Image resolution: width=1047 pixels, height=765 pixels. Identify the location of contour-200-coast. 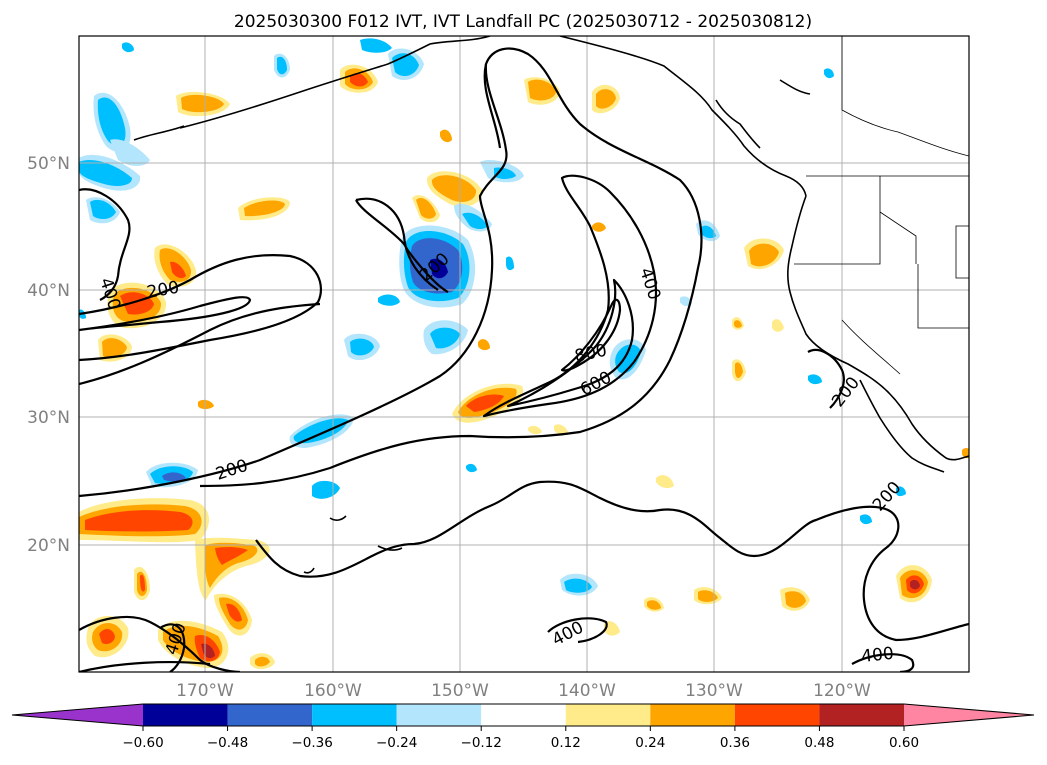
(826, 378).